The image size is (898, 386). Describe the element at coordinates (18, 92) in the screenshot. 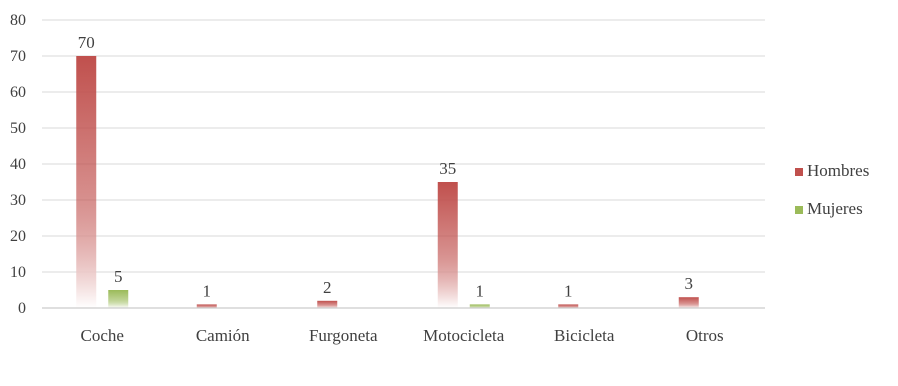

I see `y-tick-label: 60` at that location.